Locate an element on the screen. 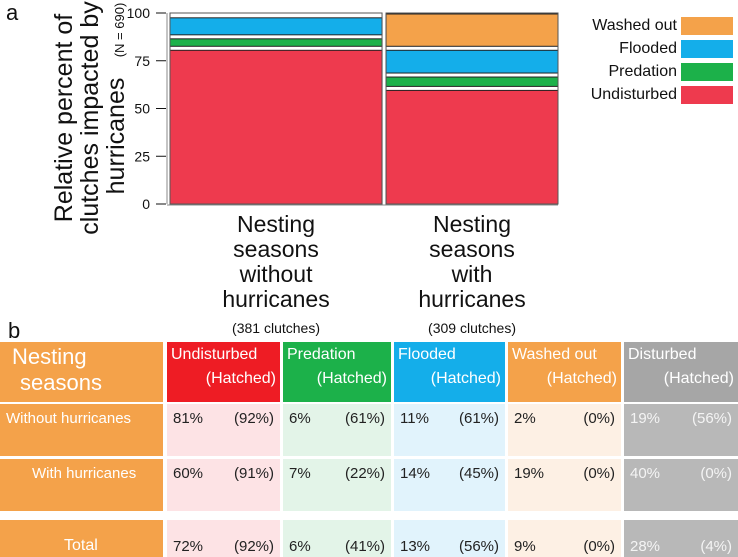 This screenshot has height=557, width=738. bar-washed-out is located at coordinates (472, 30).